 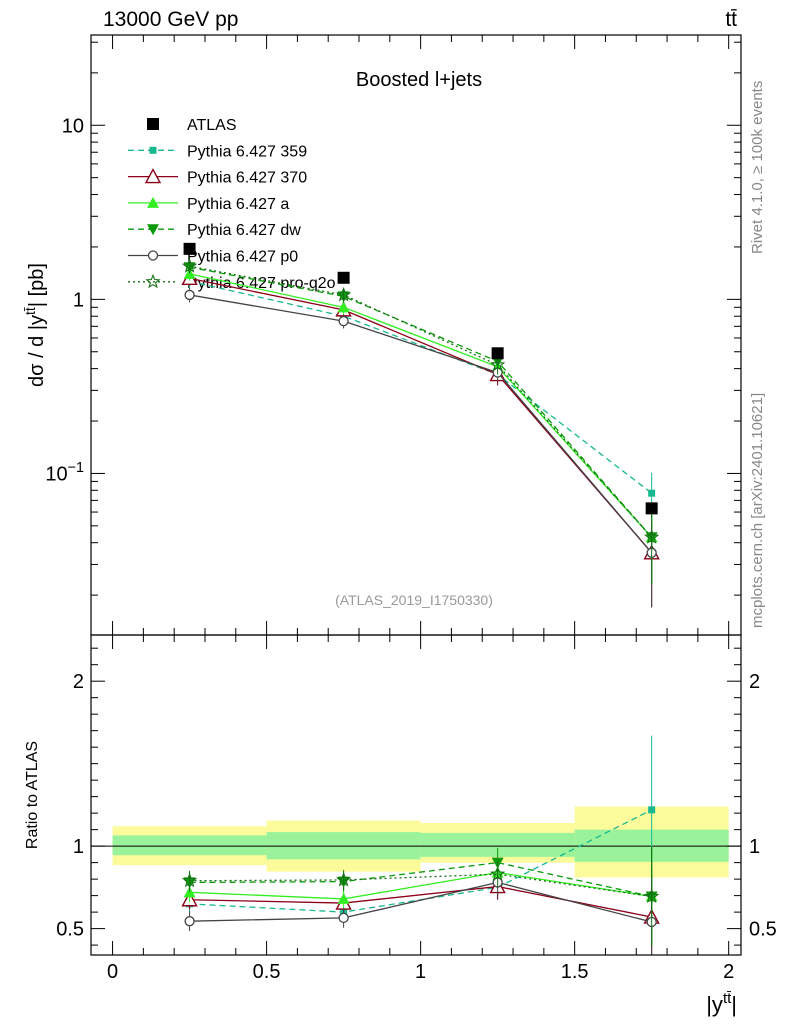 I want to click on ratio-y-tick-label-left: 0.5, so click(x=70, y=930).